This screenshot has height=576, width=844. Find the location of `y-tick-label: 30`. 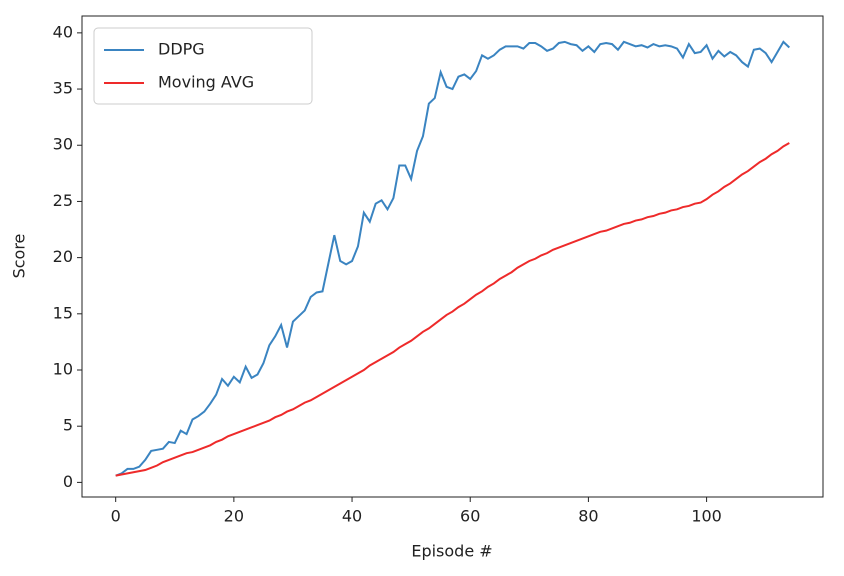

y-tick-label: 30 is located at coordinates (63, 144).